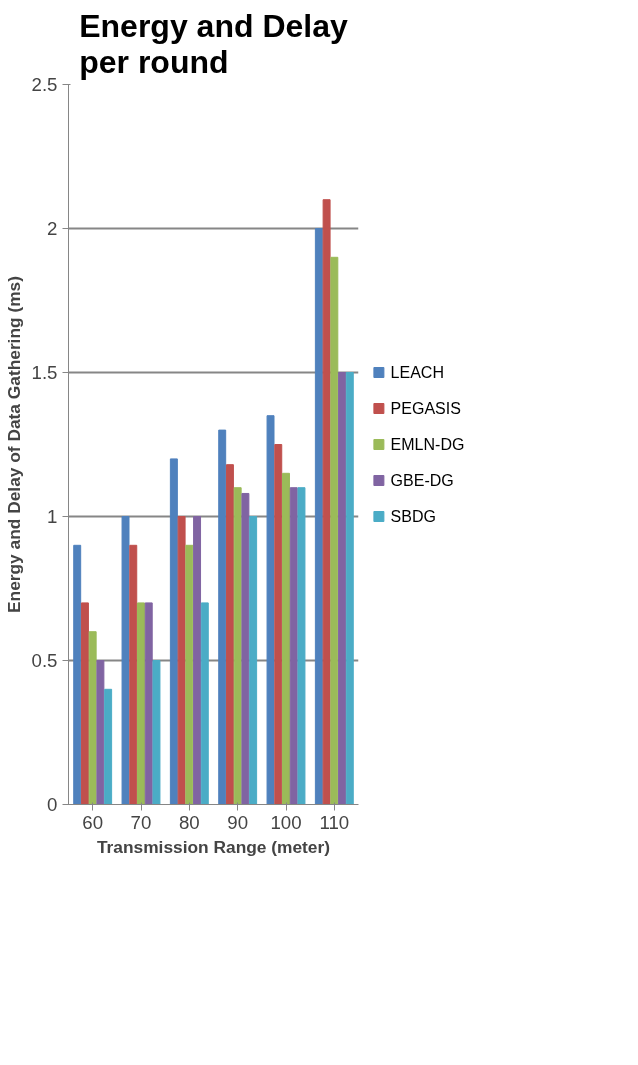  Describe the element at coordinates (425, 408) in the screenshot. I see `legend-label: PEGASIS` at that location.